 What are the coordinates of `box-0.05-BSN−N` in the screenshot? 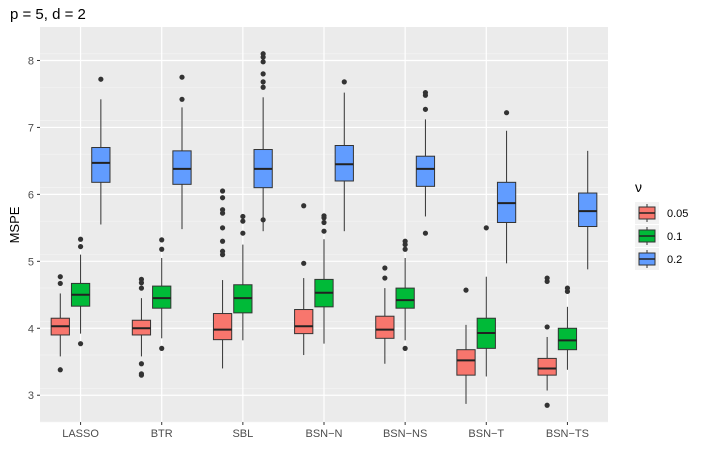 It's located at (304, 279).